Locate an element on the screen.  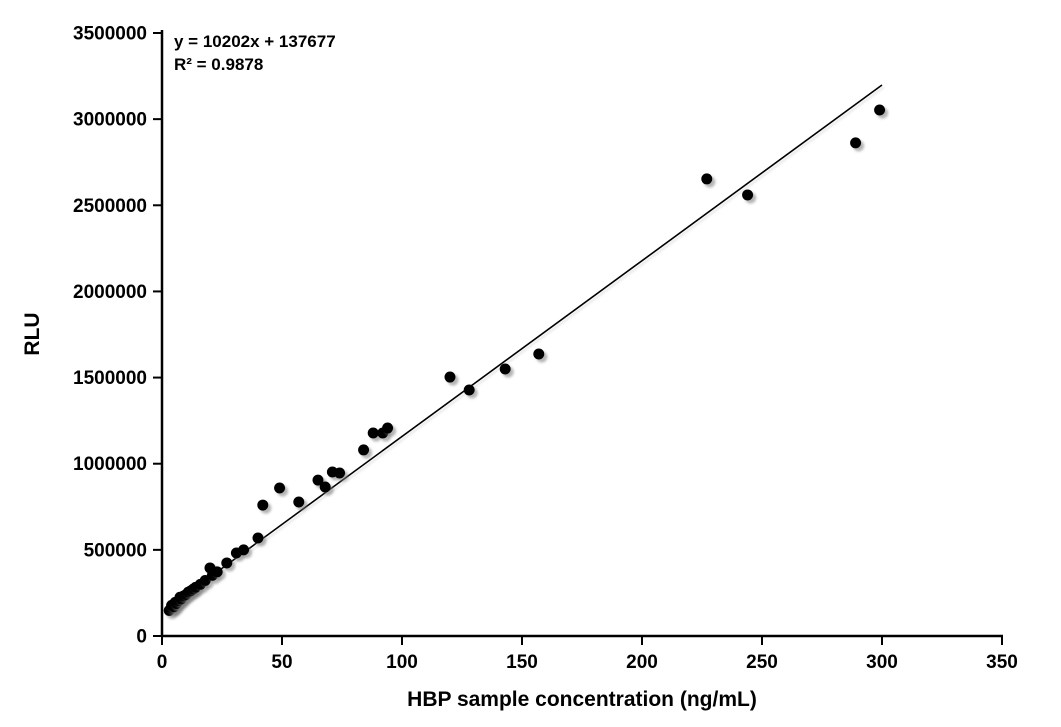
y-tick-label: 2000000 is located at coordinates (110, 292).